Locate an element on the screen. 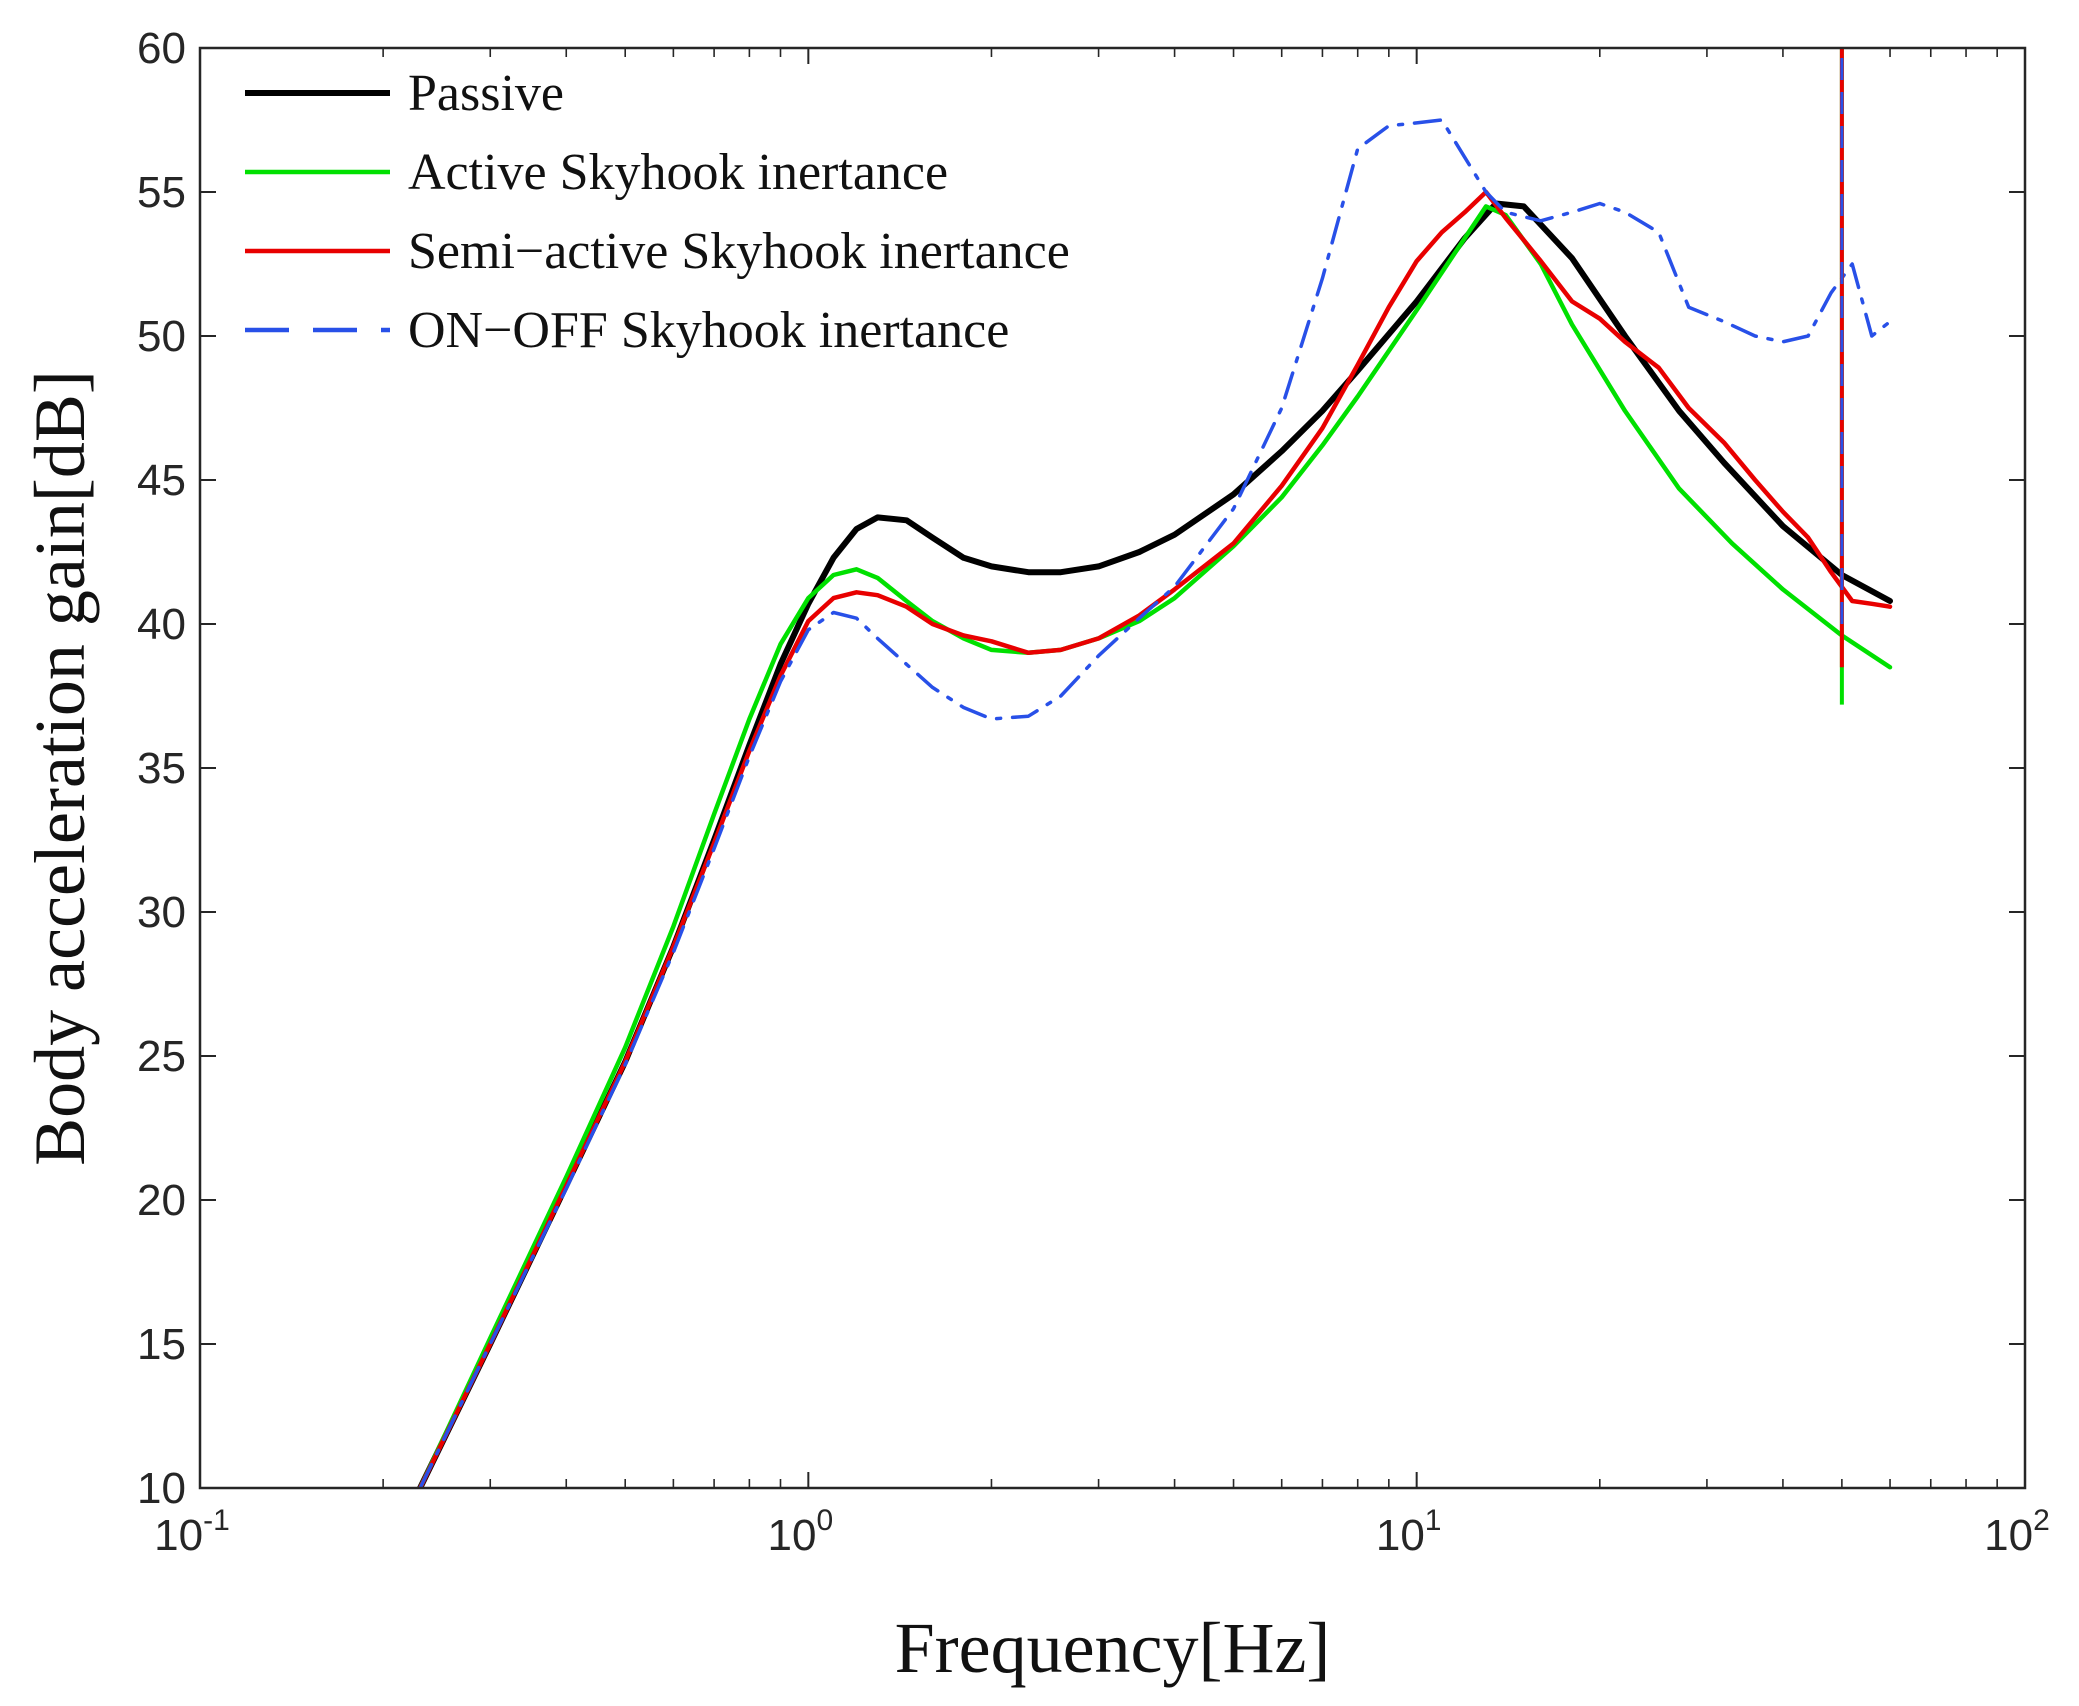  y-axis-label: Body acceleration gain[dB] is located at coordinates (60, 768).